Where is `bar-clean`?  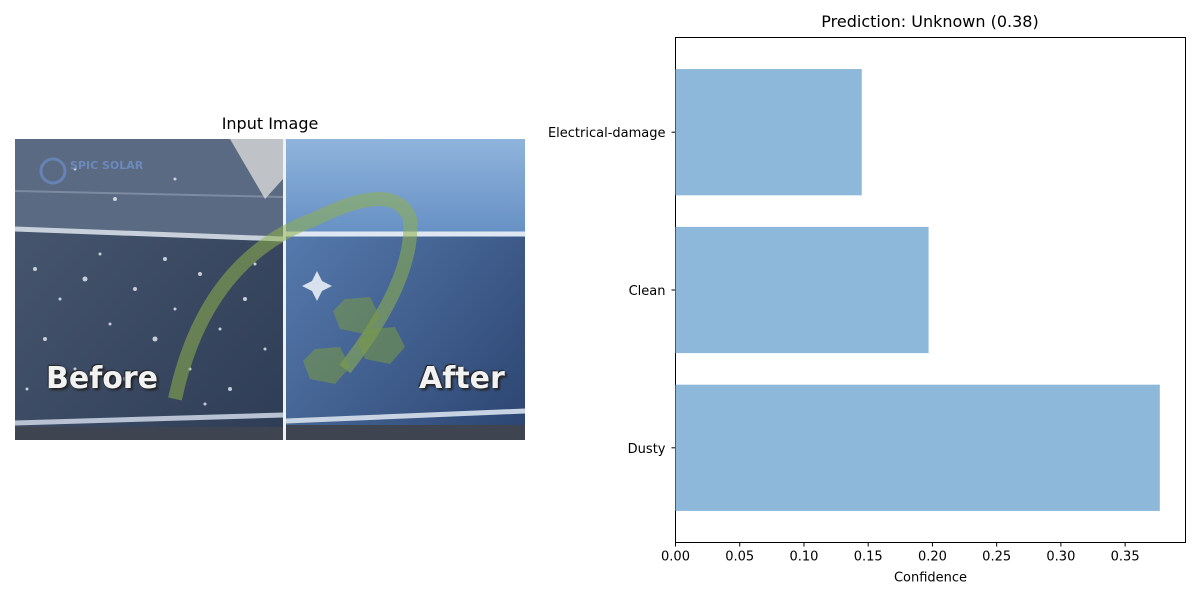
bar-clean is located at coordinates (802, 290).